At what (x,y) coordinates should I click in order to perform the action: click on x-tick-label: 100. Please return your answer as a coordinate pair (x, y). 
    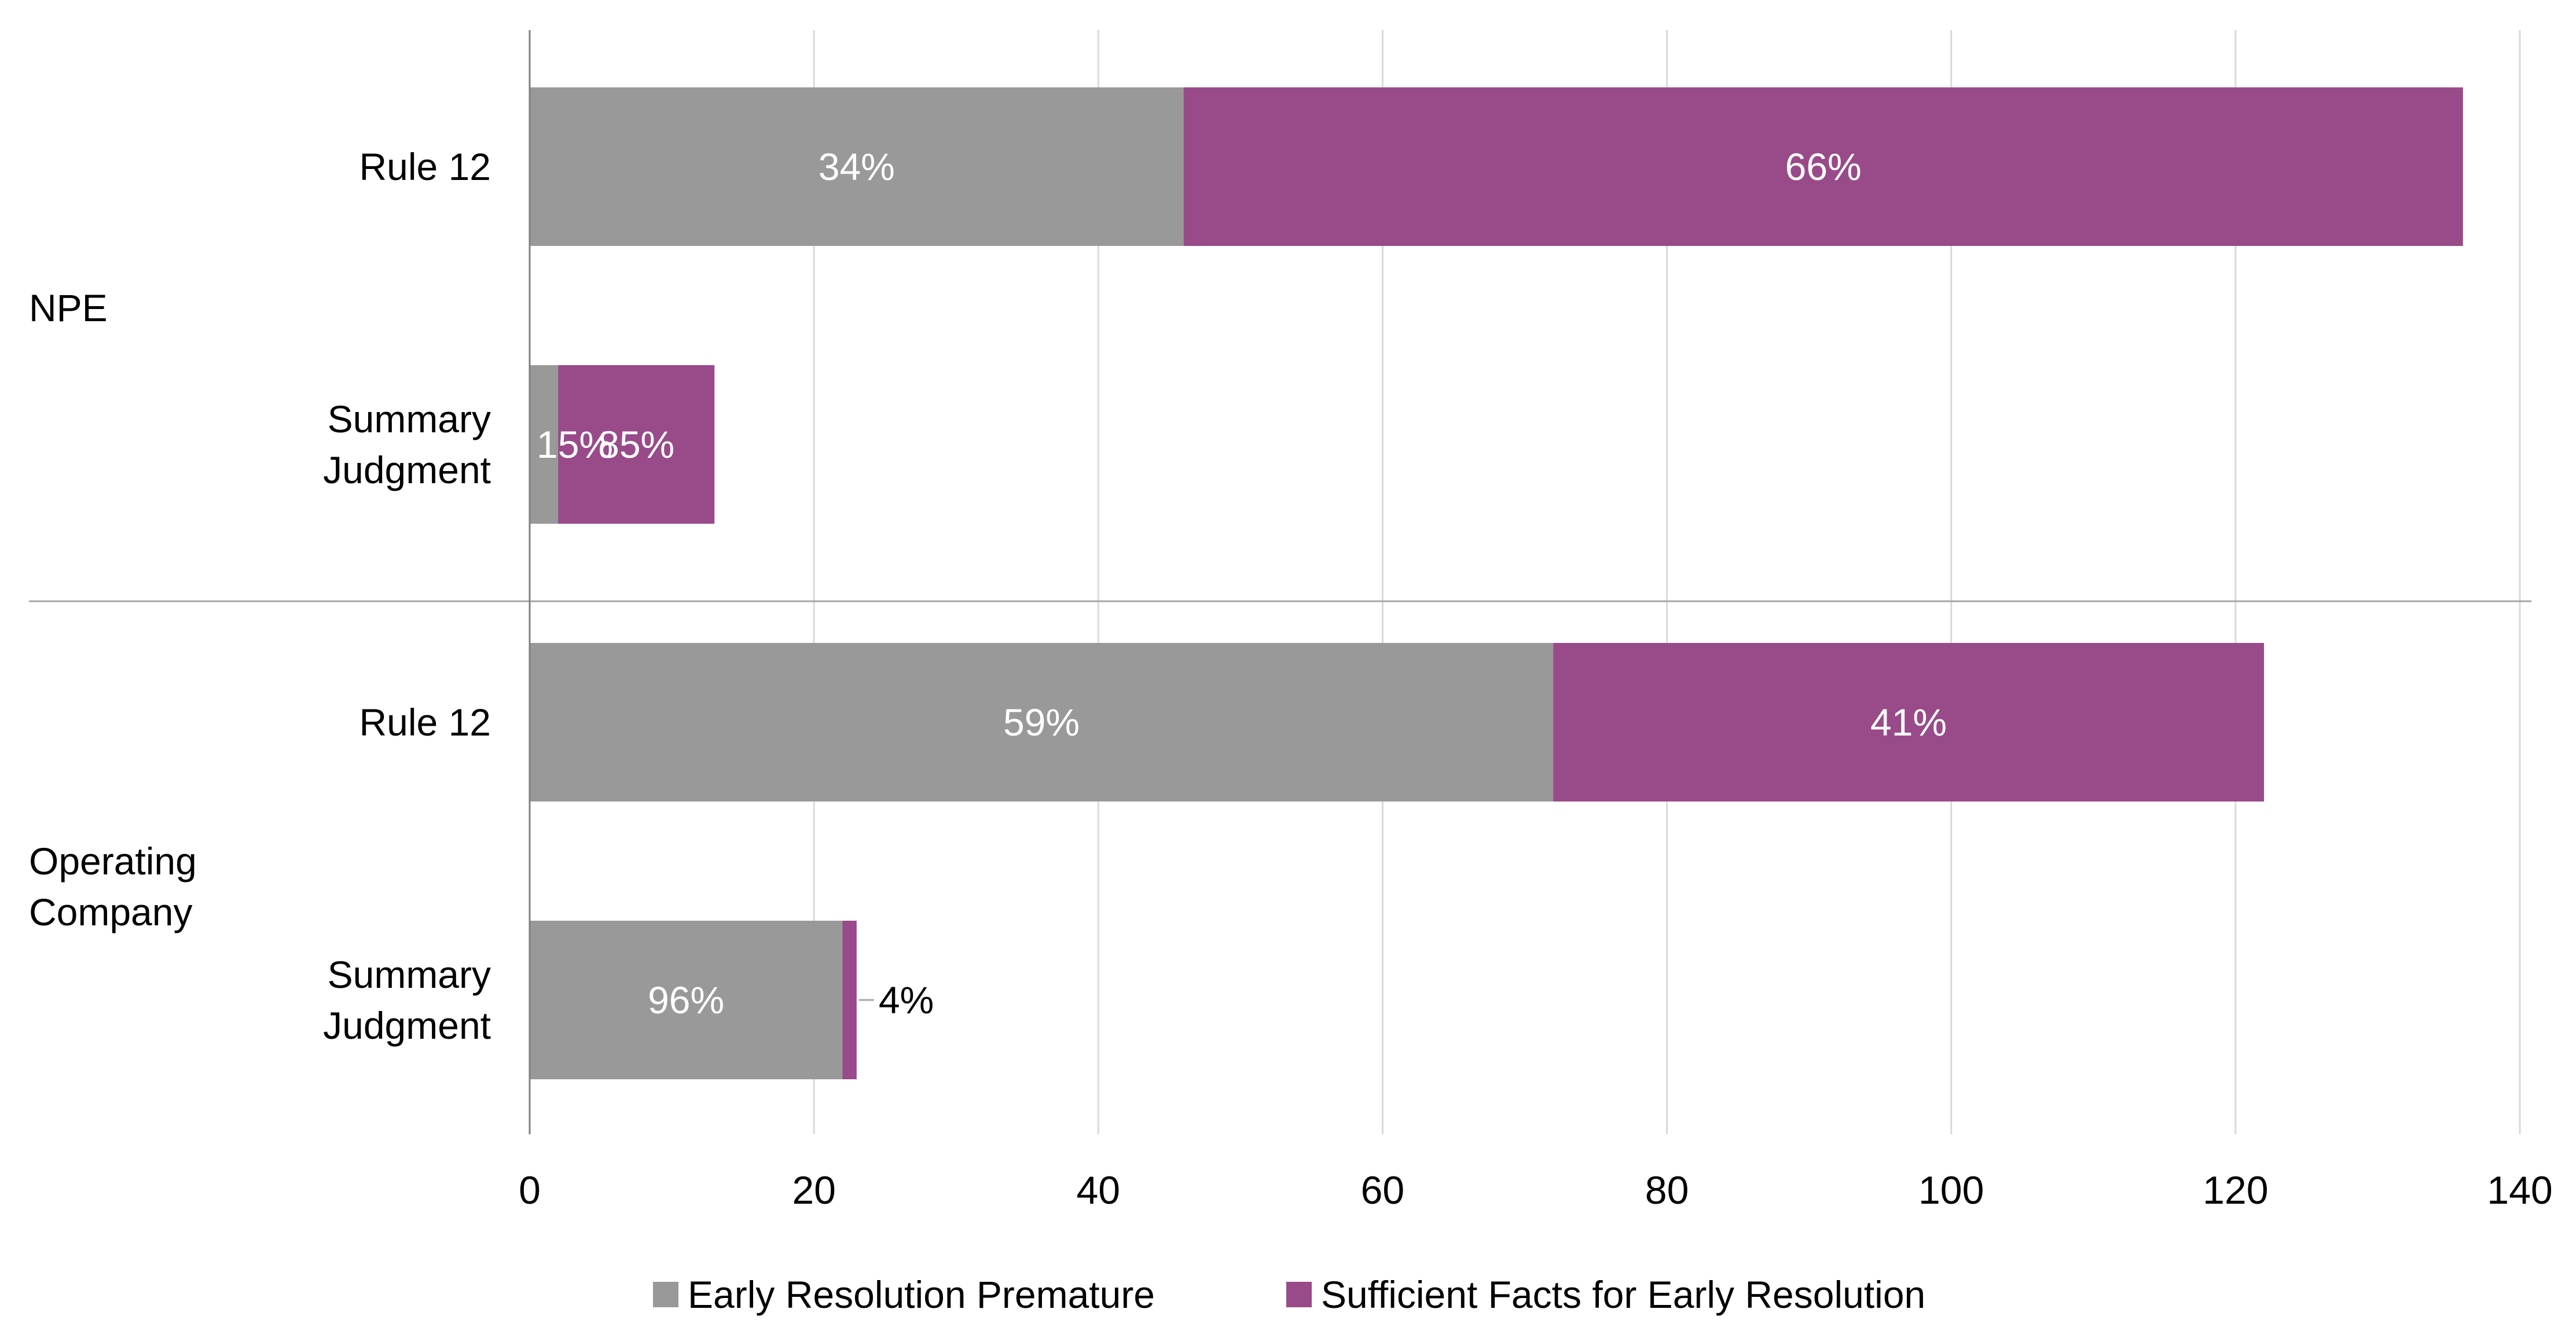
    Looking at the image, I should click on (1951, 1190).